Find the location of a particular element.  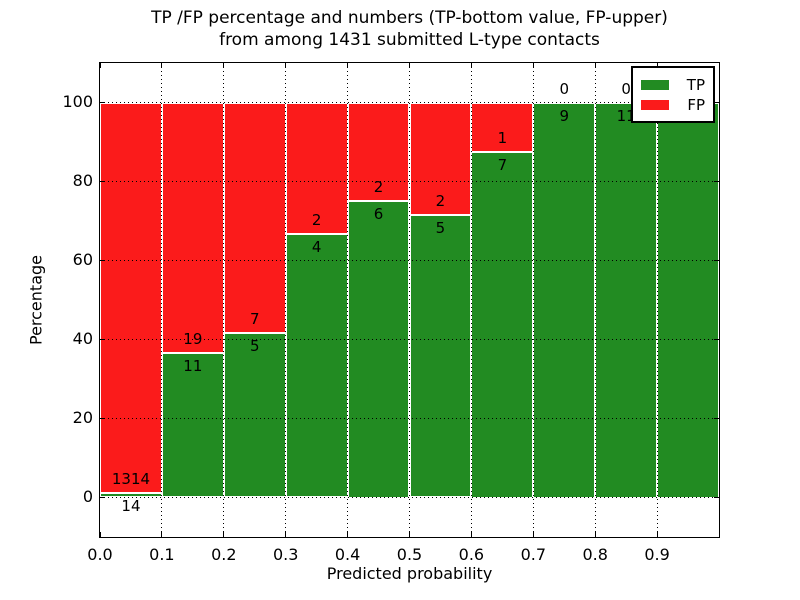

legend-row-fp: FP is located at coordinates (673, 105).